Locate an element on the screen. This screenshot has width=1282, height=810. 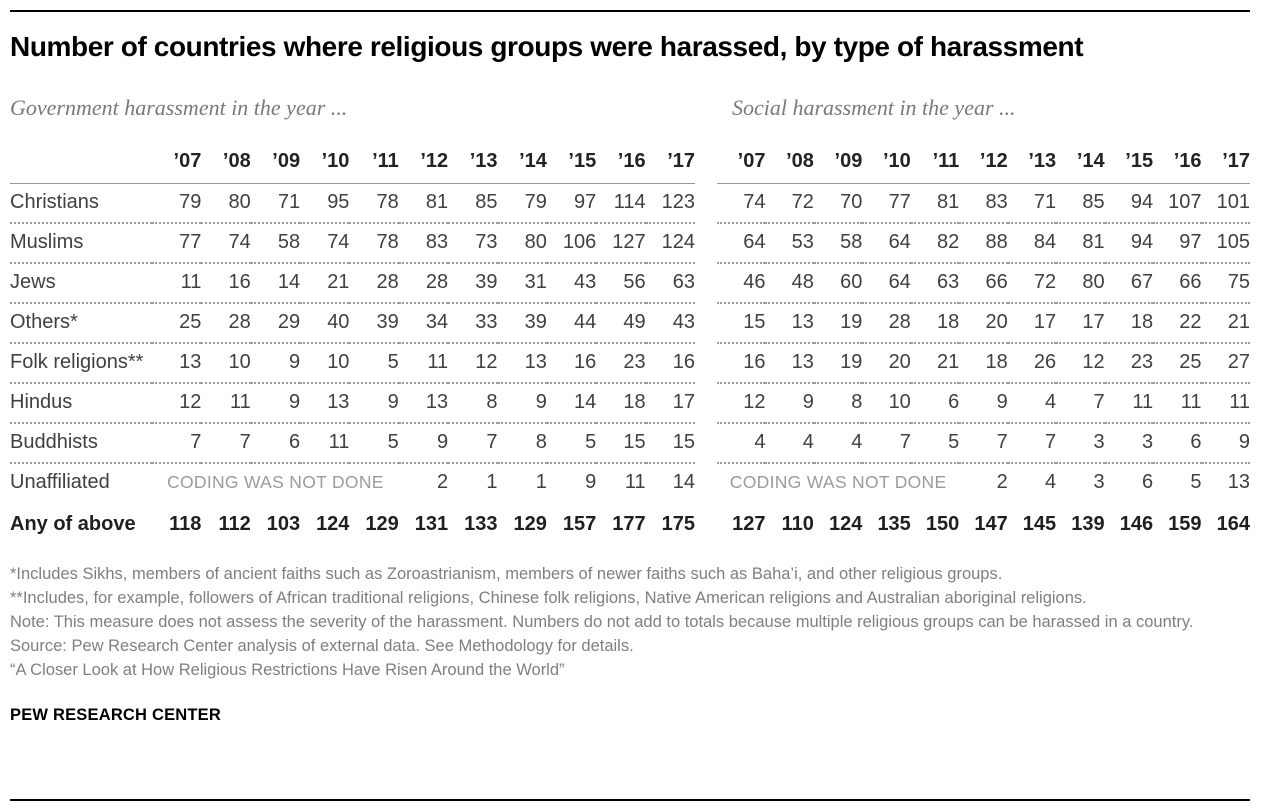
value-cell: 74 is located at coordinates (226, 243).